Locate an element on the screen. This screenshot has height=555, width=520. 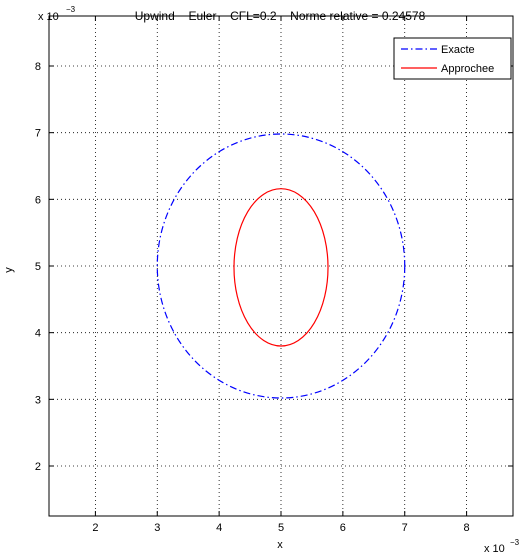
x-tick-label: 3 is located at coordinates (157, 528).